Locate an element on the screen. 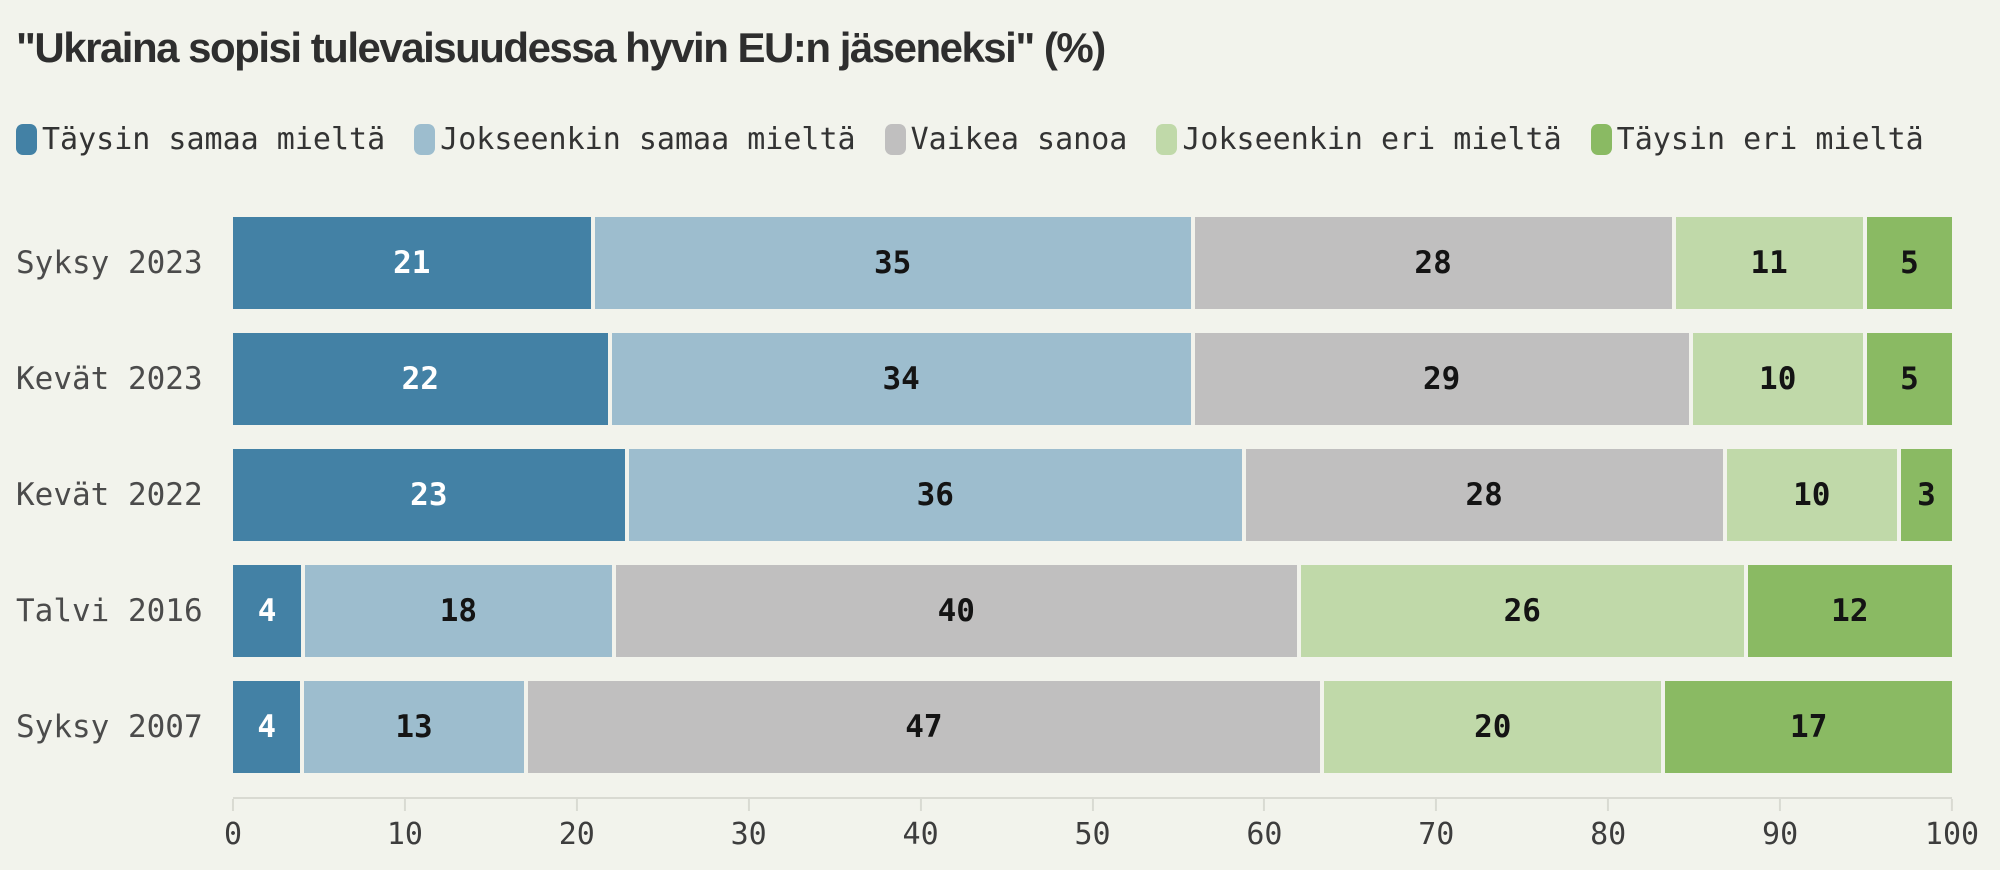  legend-item: Jokseenkin eri mieltä is located at coordinates (1359, 140).